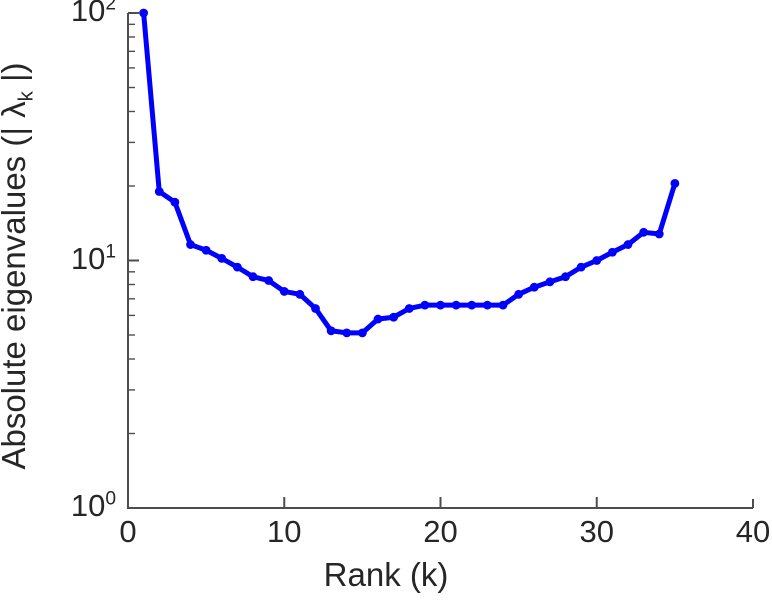 The width and height of the screenshot is (772, 600). What do you see at coordinates (16, 109) in the screenshot?
I see `lambda-symbol: λ` at bounding box center [16, 109].